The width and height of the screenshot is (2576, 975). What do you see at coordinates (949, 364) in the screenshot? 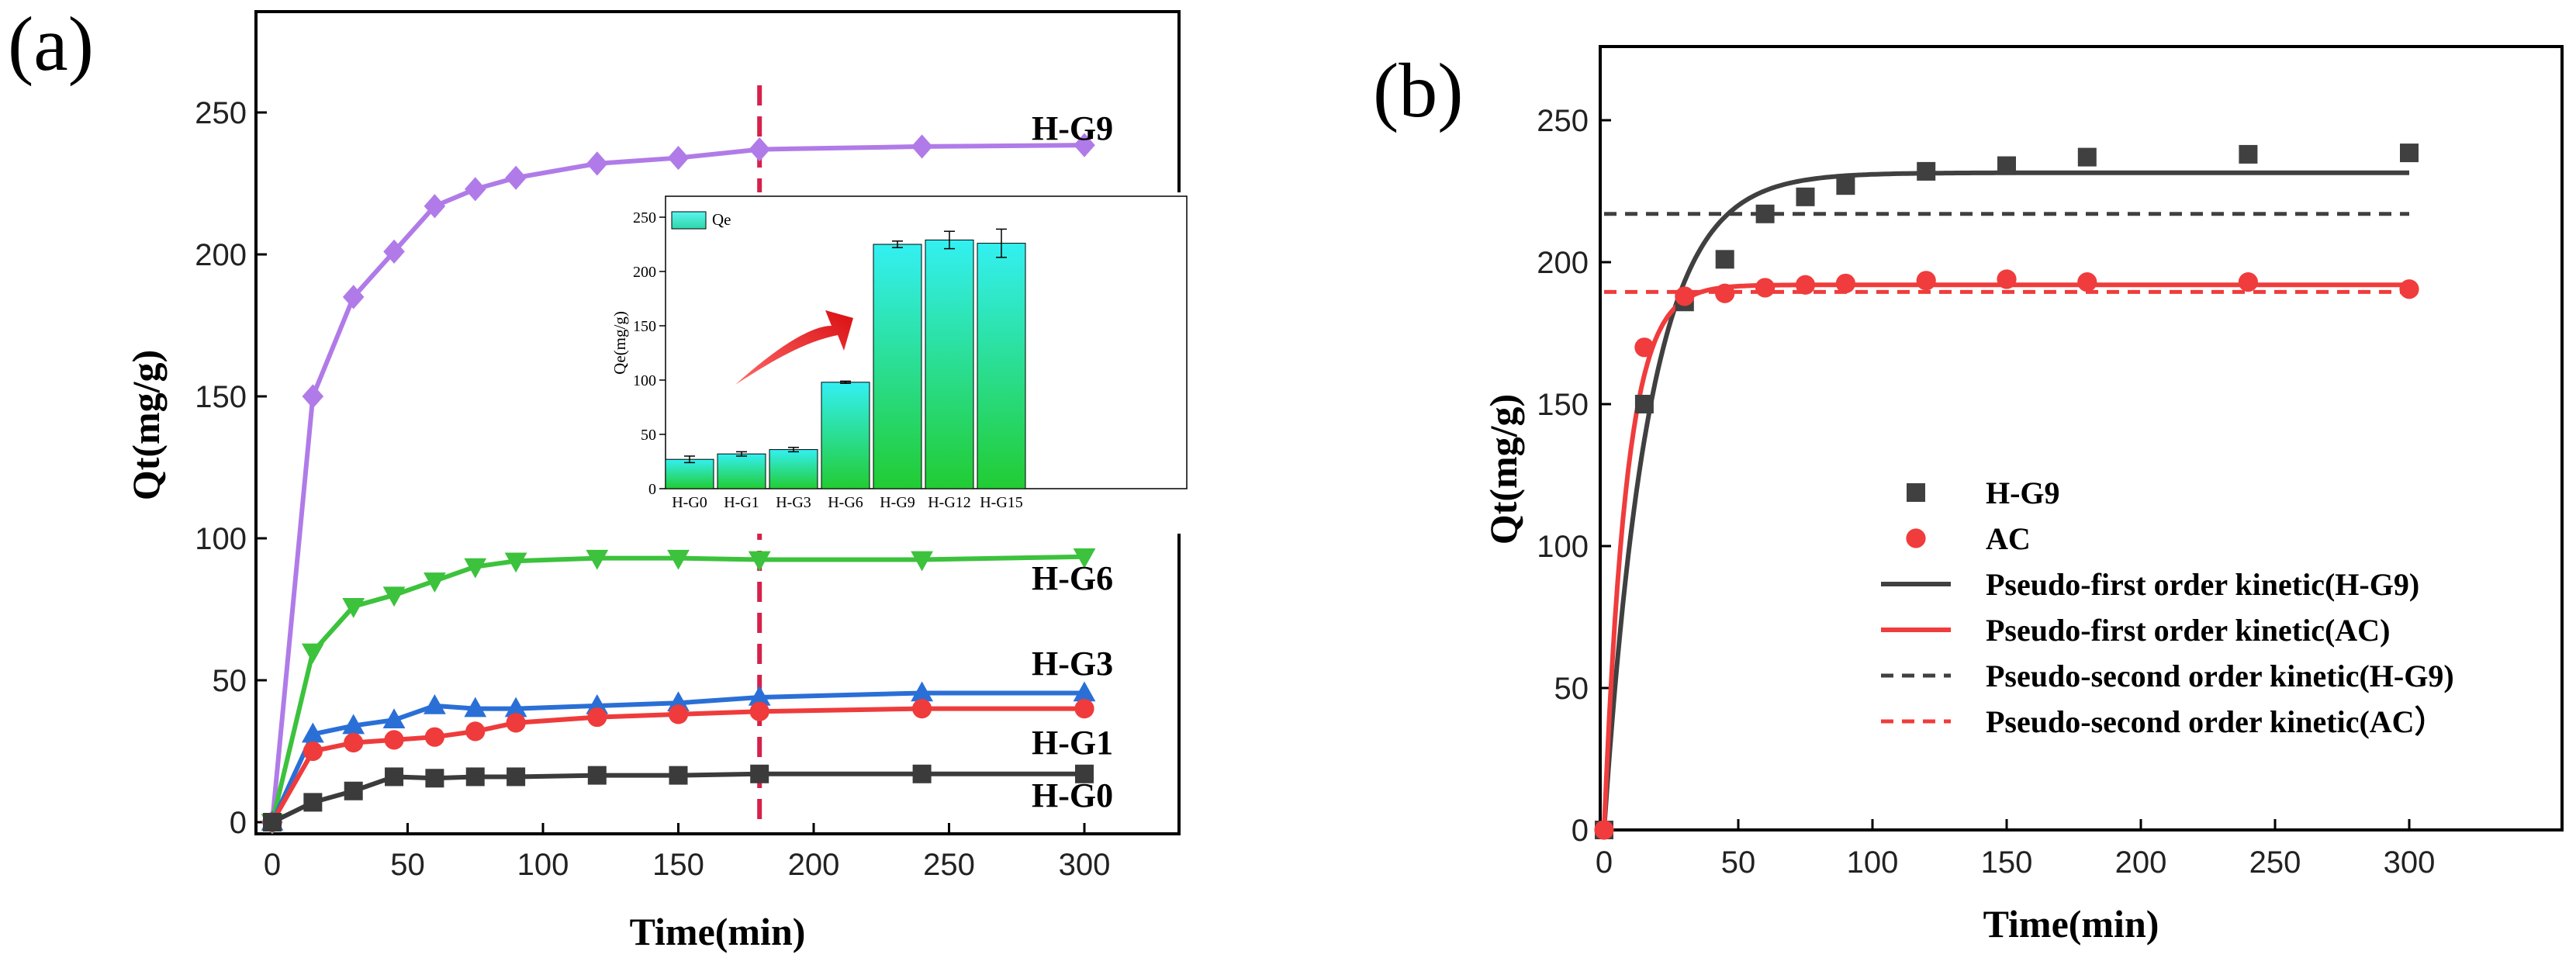
I see `inset-bar-h-g12` at bounding box center [949, 364].